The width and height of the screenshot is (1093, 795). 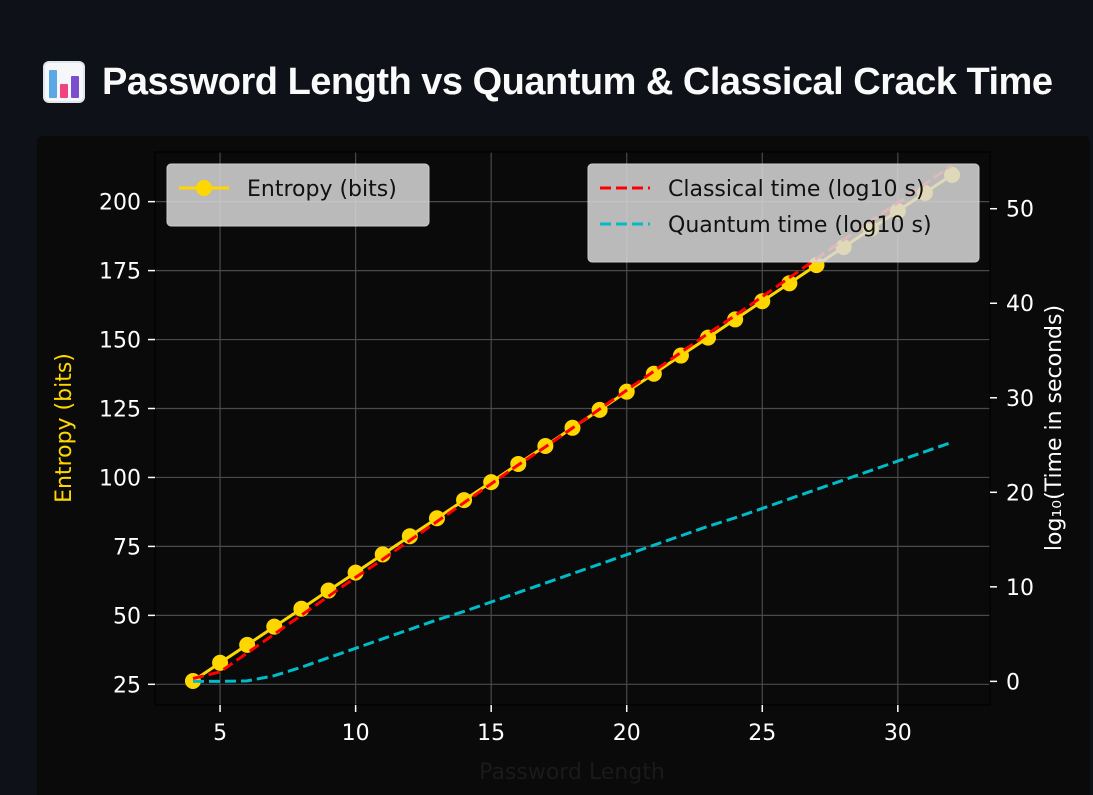 What do you see at coordinates (120, 341) in the screenshot?
I see `y-tick-label: 150` at bounding box center [120, 341].